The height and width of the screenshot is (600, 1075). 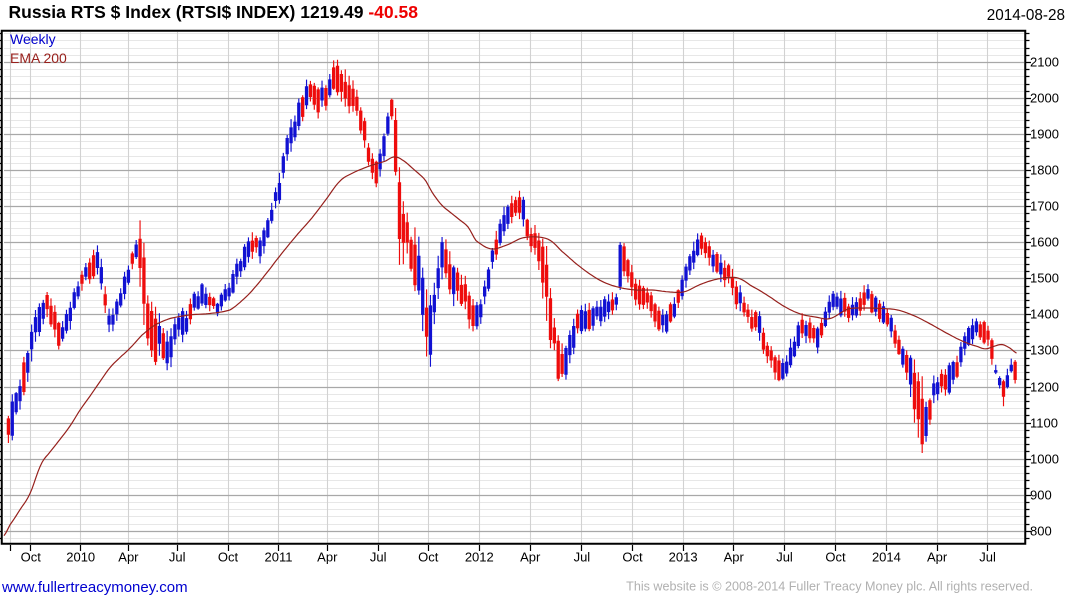 What do you see at coordinates (886, 557) in the screenshot?
I see `svg-text: 2014` at bounding box center [886, 557].